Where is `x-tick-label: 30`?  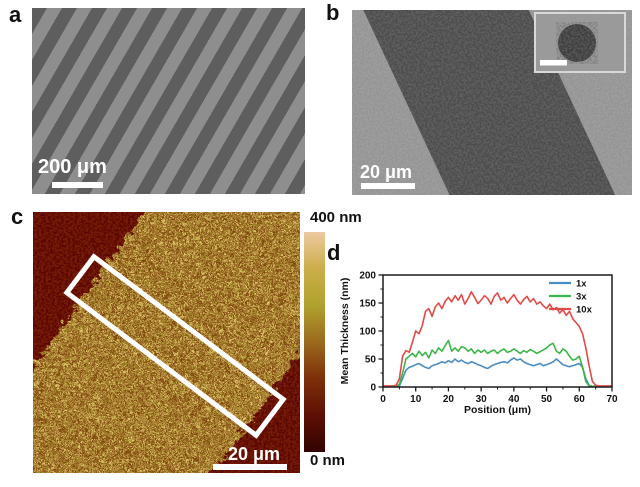 x-tick-label: 30 is located at coordinates (482, 399).